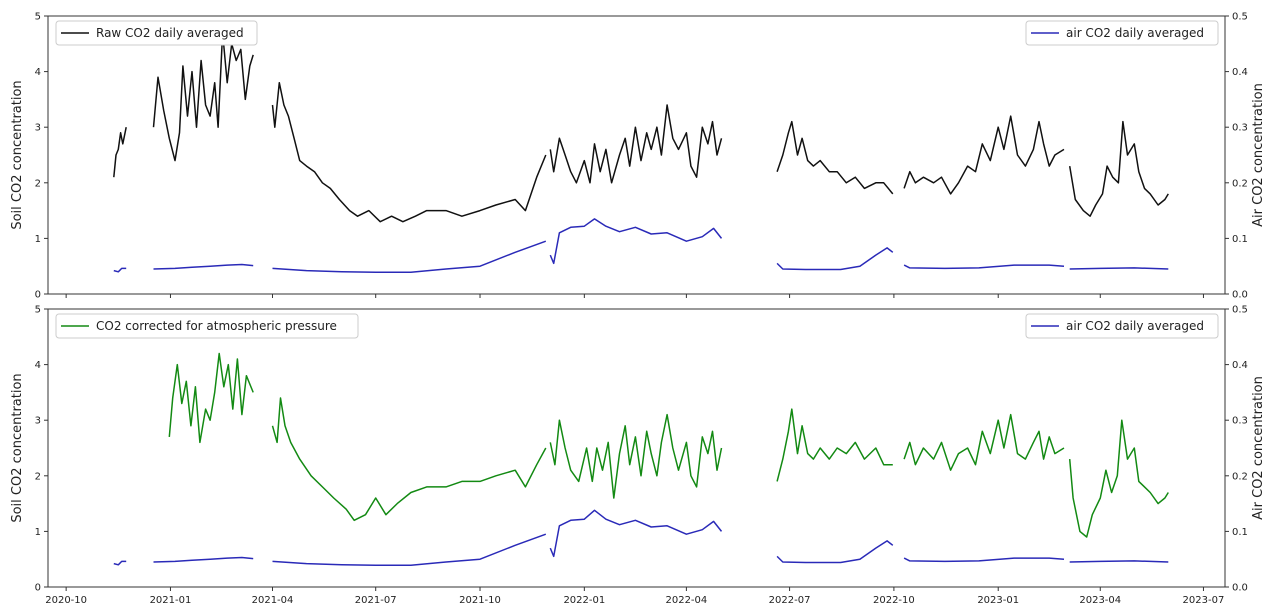 This screenshot has height=606, width=1271. What do you see at coordinates (38, 588) in the screenshot?
I see `bottom-left-ytick-label: 0` at bounding box center [38, 588].